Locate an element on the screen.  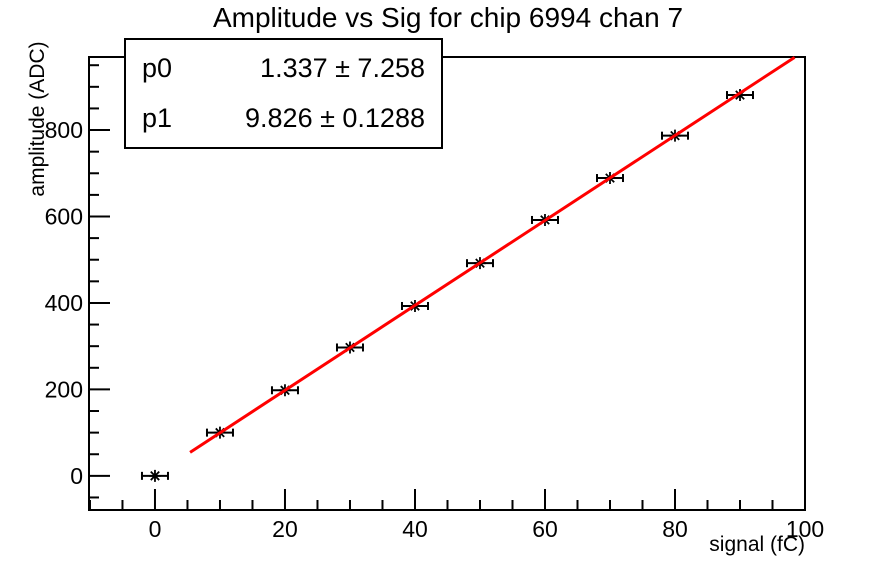
y-tick-label: 600 is located at coordinates (64, 217).